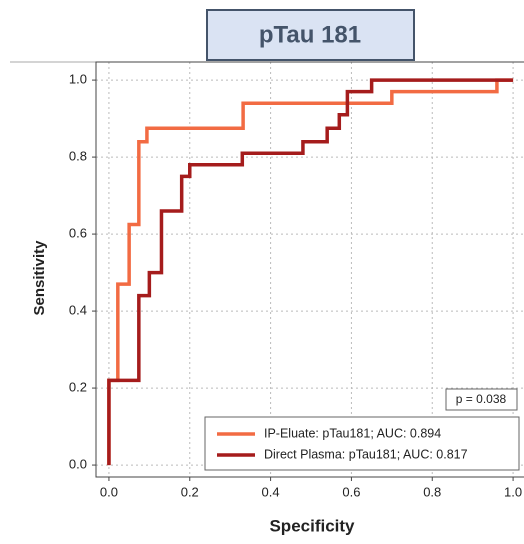  What do you see at coordinates (78, 156) in the screenshot?
I see `y-tick-label: 0.8` at bounding box center [78, 156].